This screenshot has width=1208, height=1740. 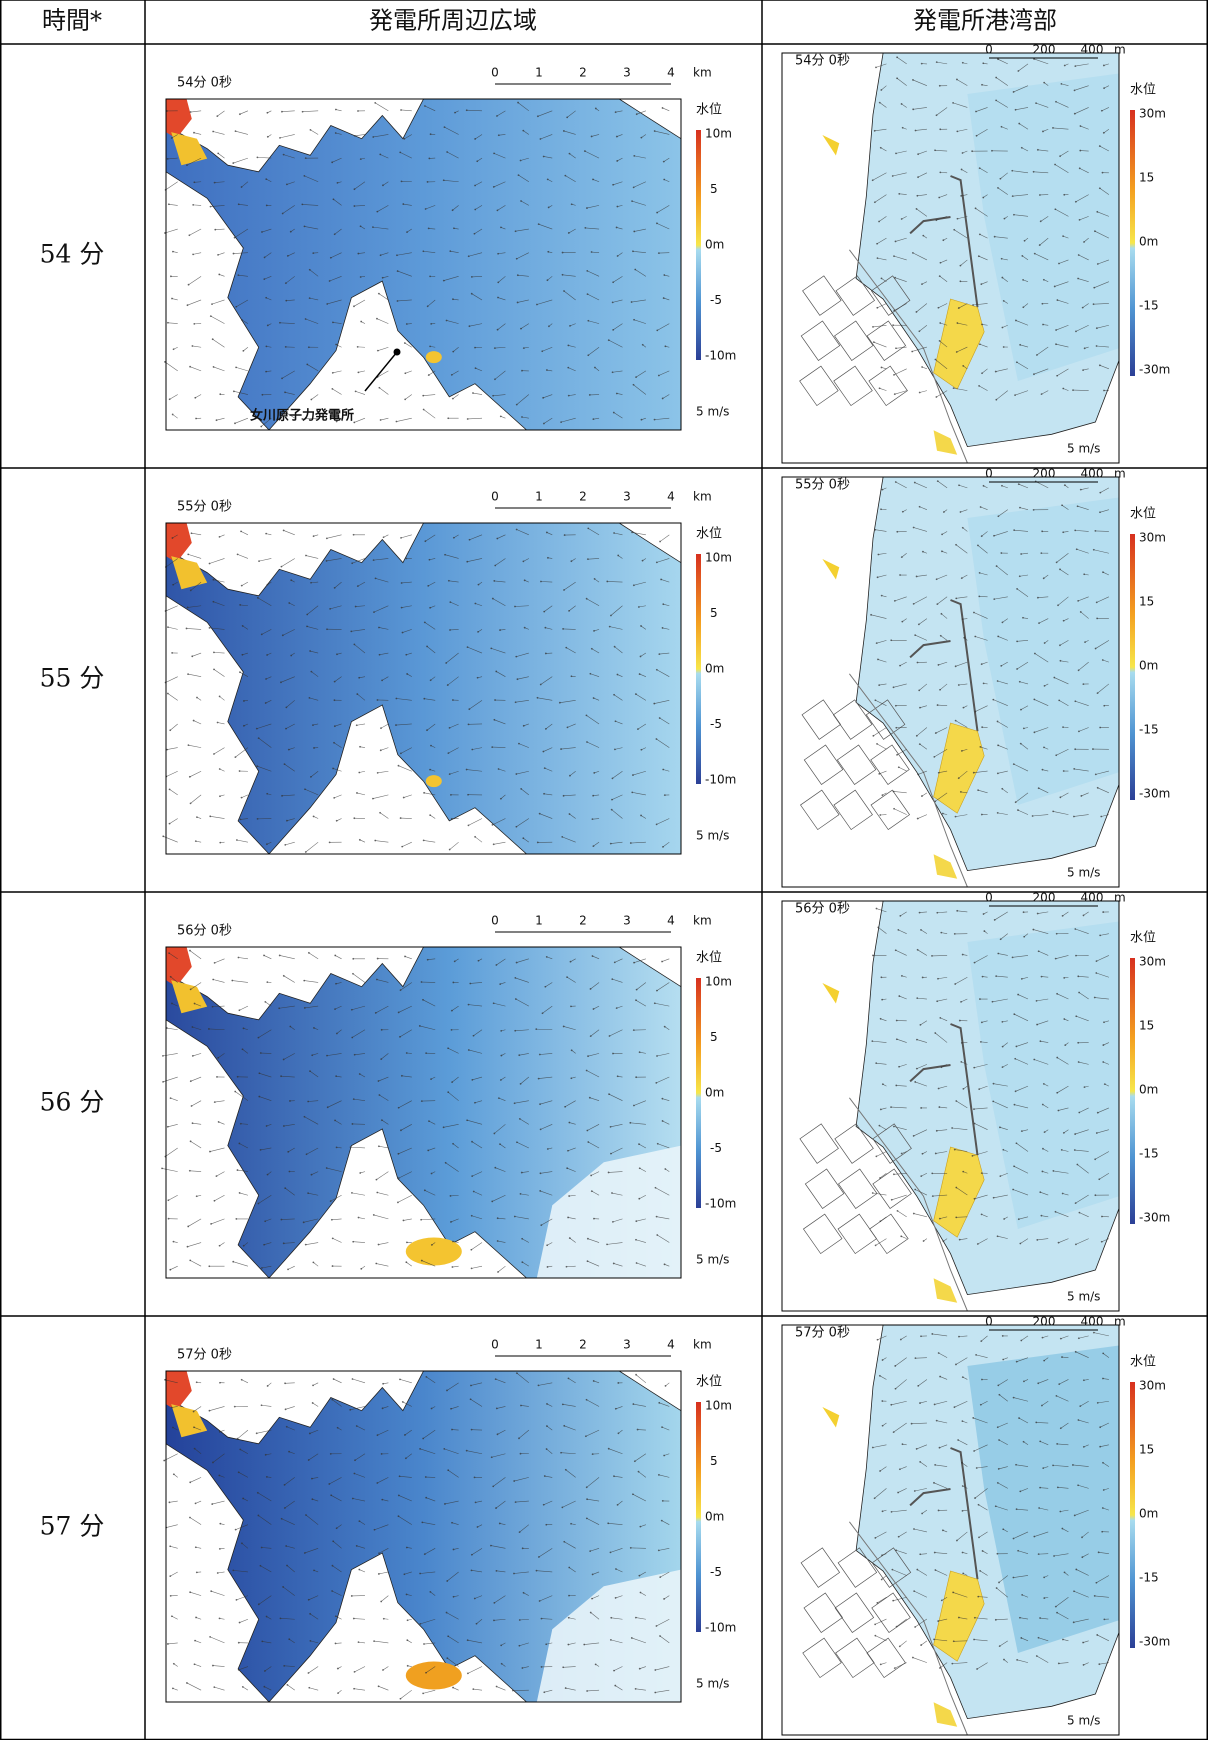 I want to click on scale-label: m, so click(x=1120, y=1322).